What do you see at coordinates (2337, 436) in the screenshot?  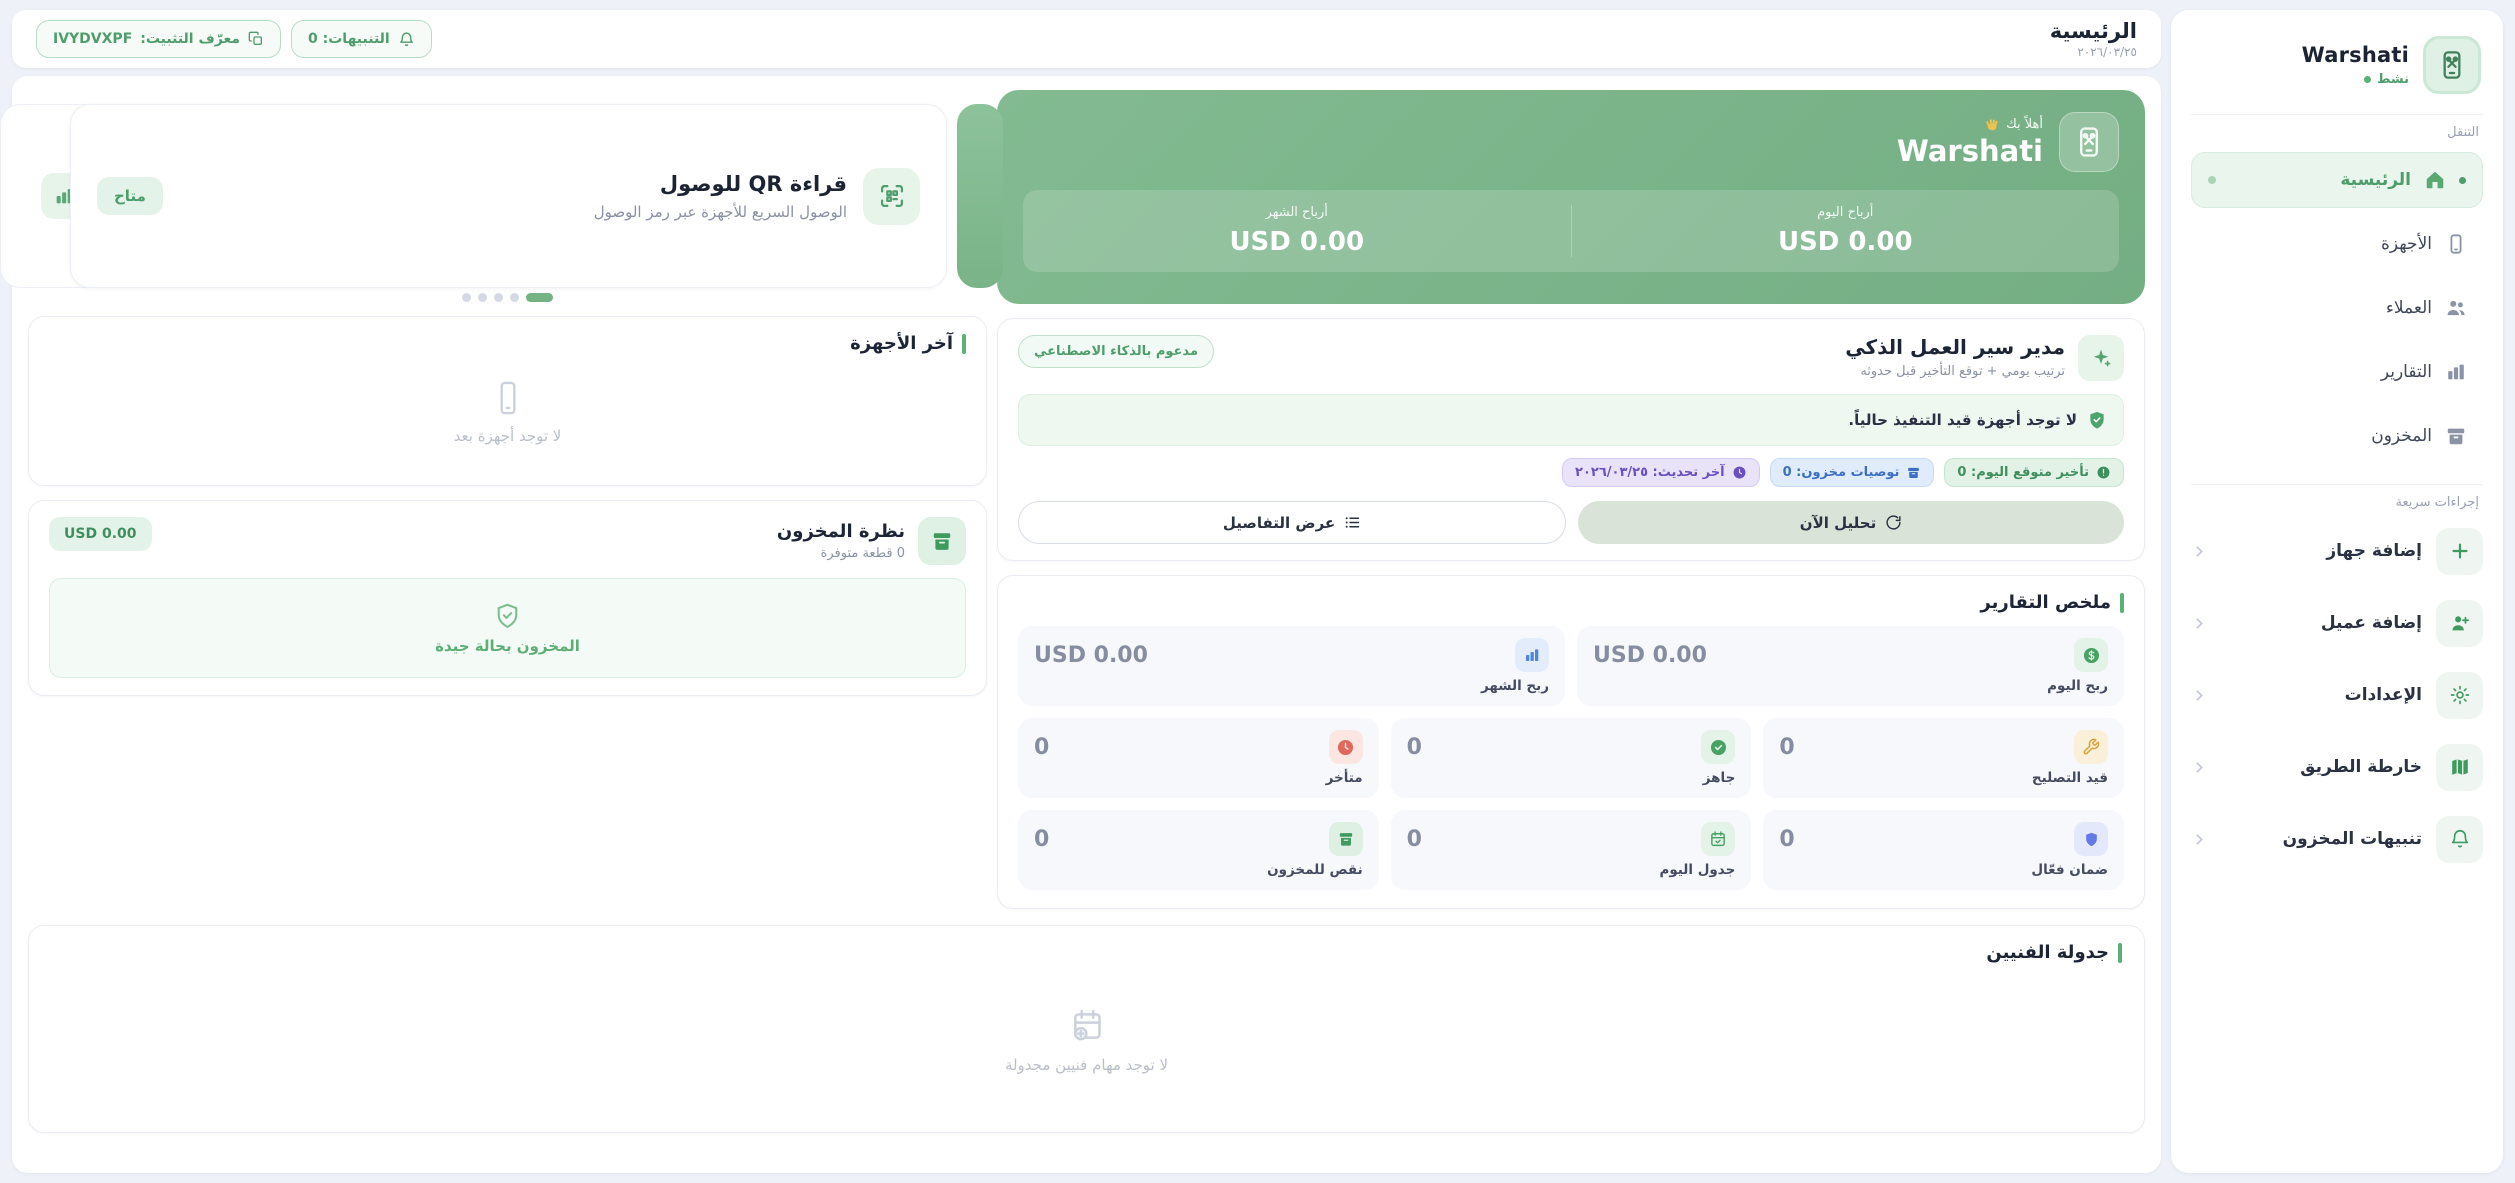 I see `sidebar-item-inventory: المخزون` at bounding box center [2337, 436].